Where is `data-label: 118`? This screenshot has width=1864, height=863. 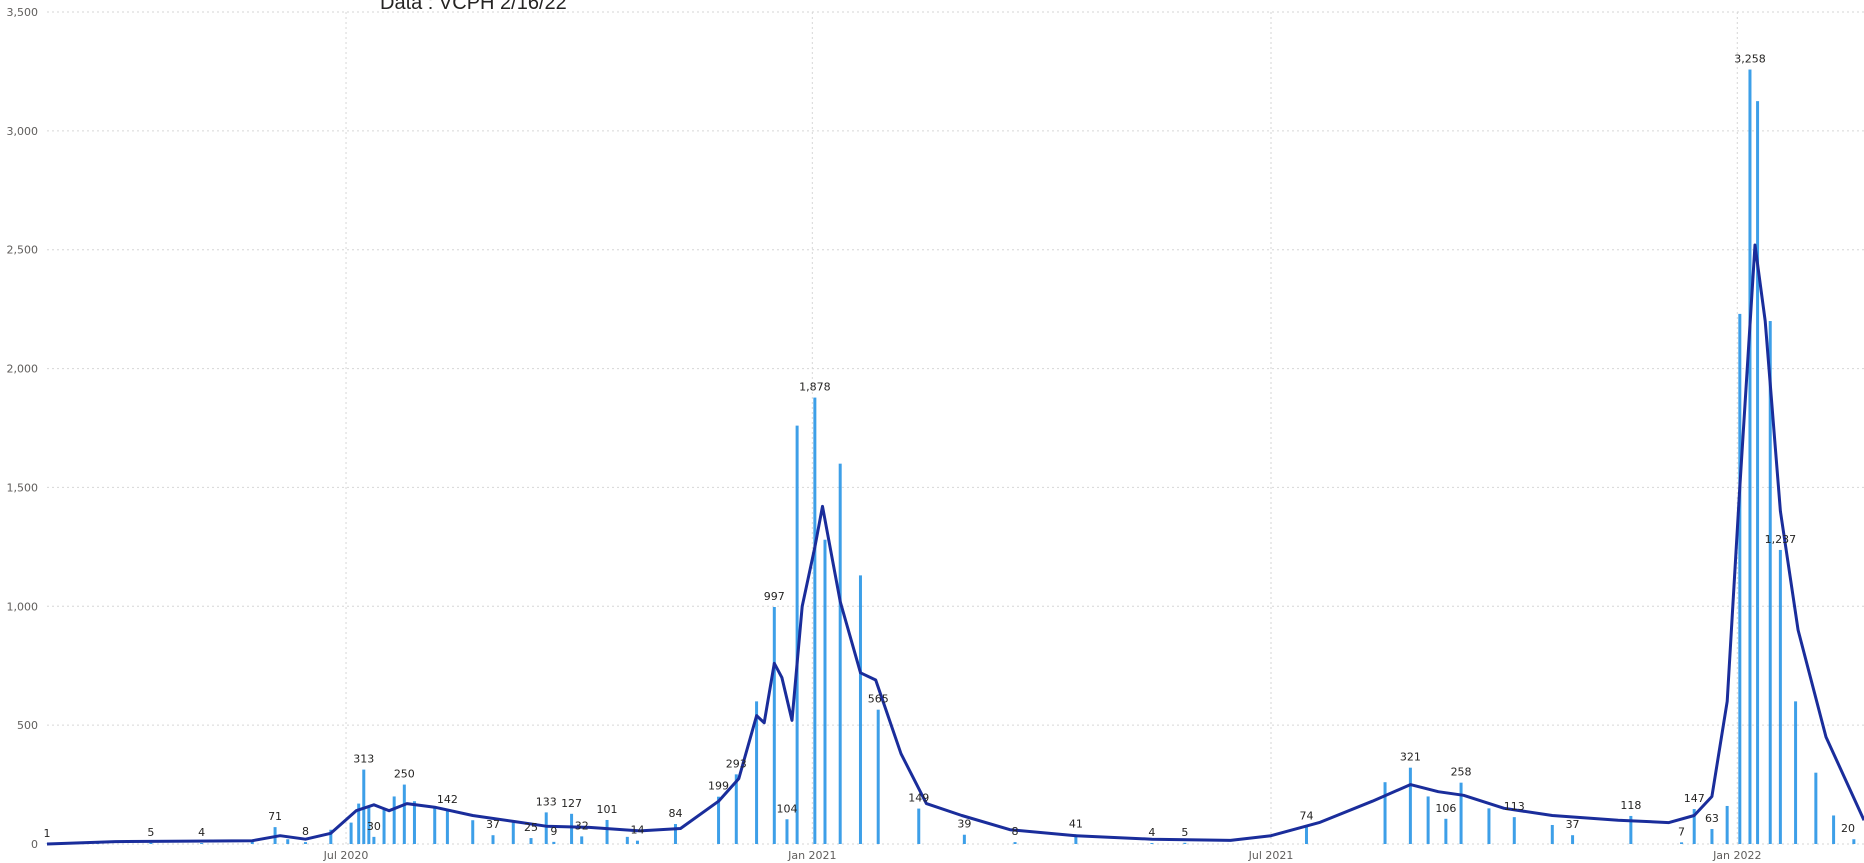
data-label: 118 is located at coordinates (1630, 805).